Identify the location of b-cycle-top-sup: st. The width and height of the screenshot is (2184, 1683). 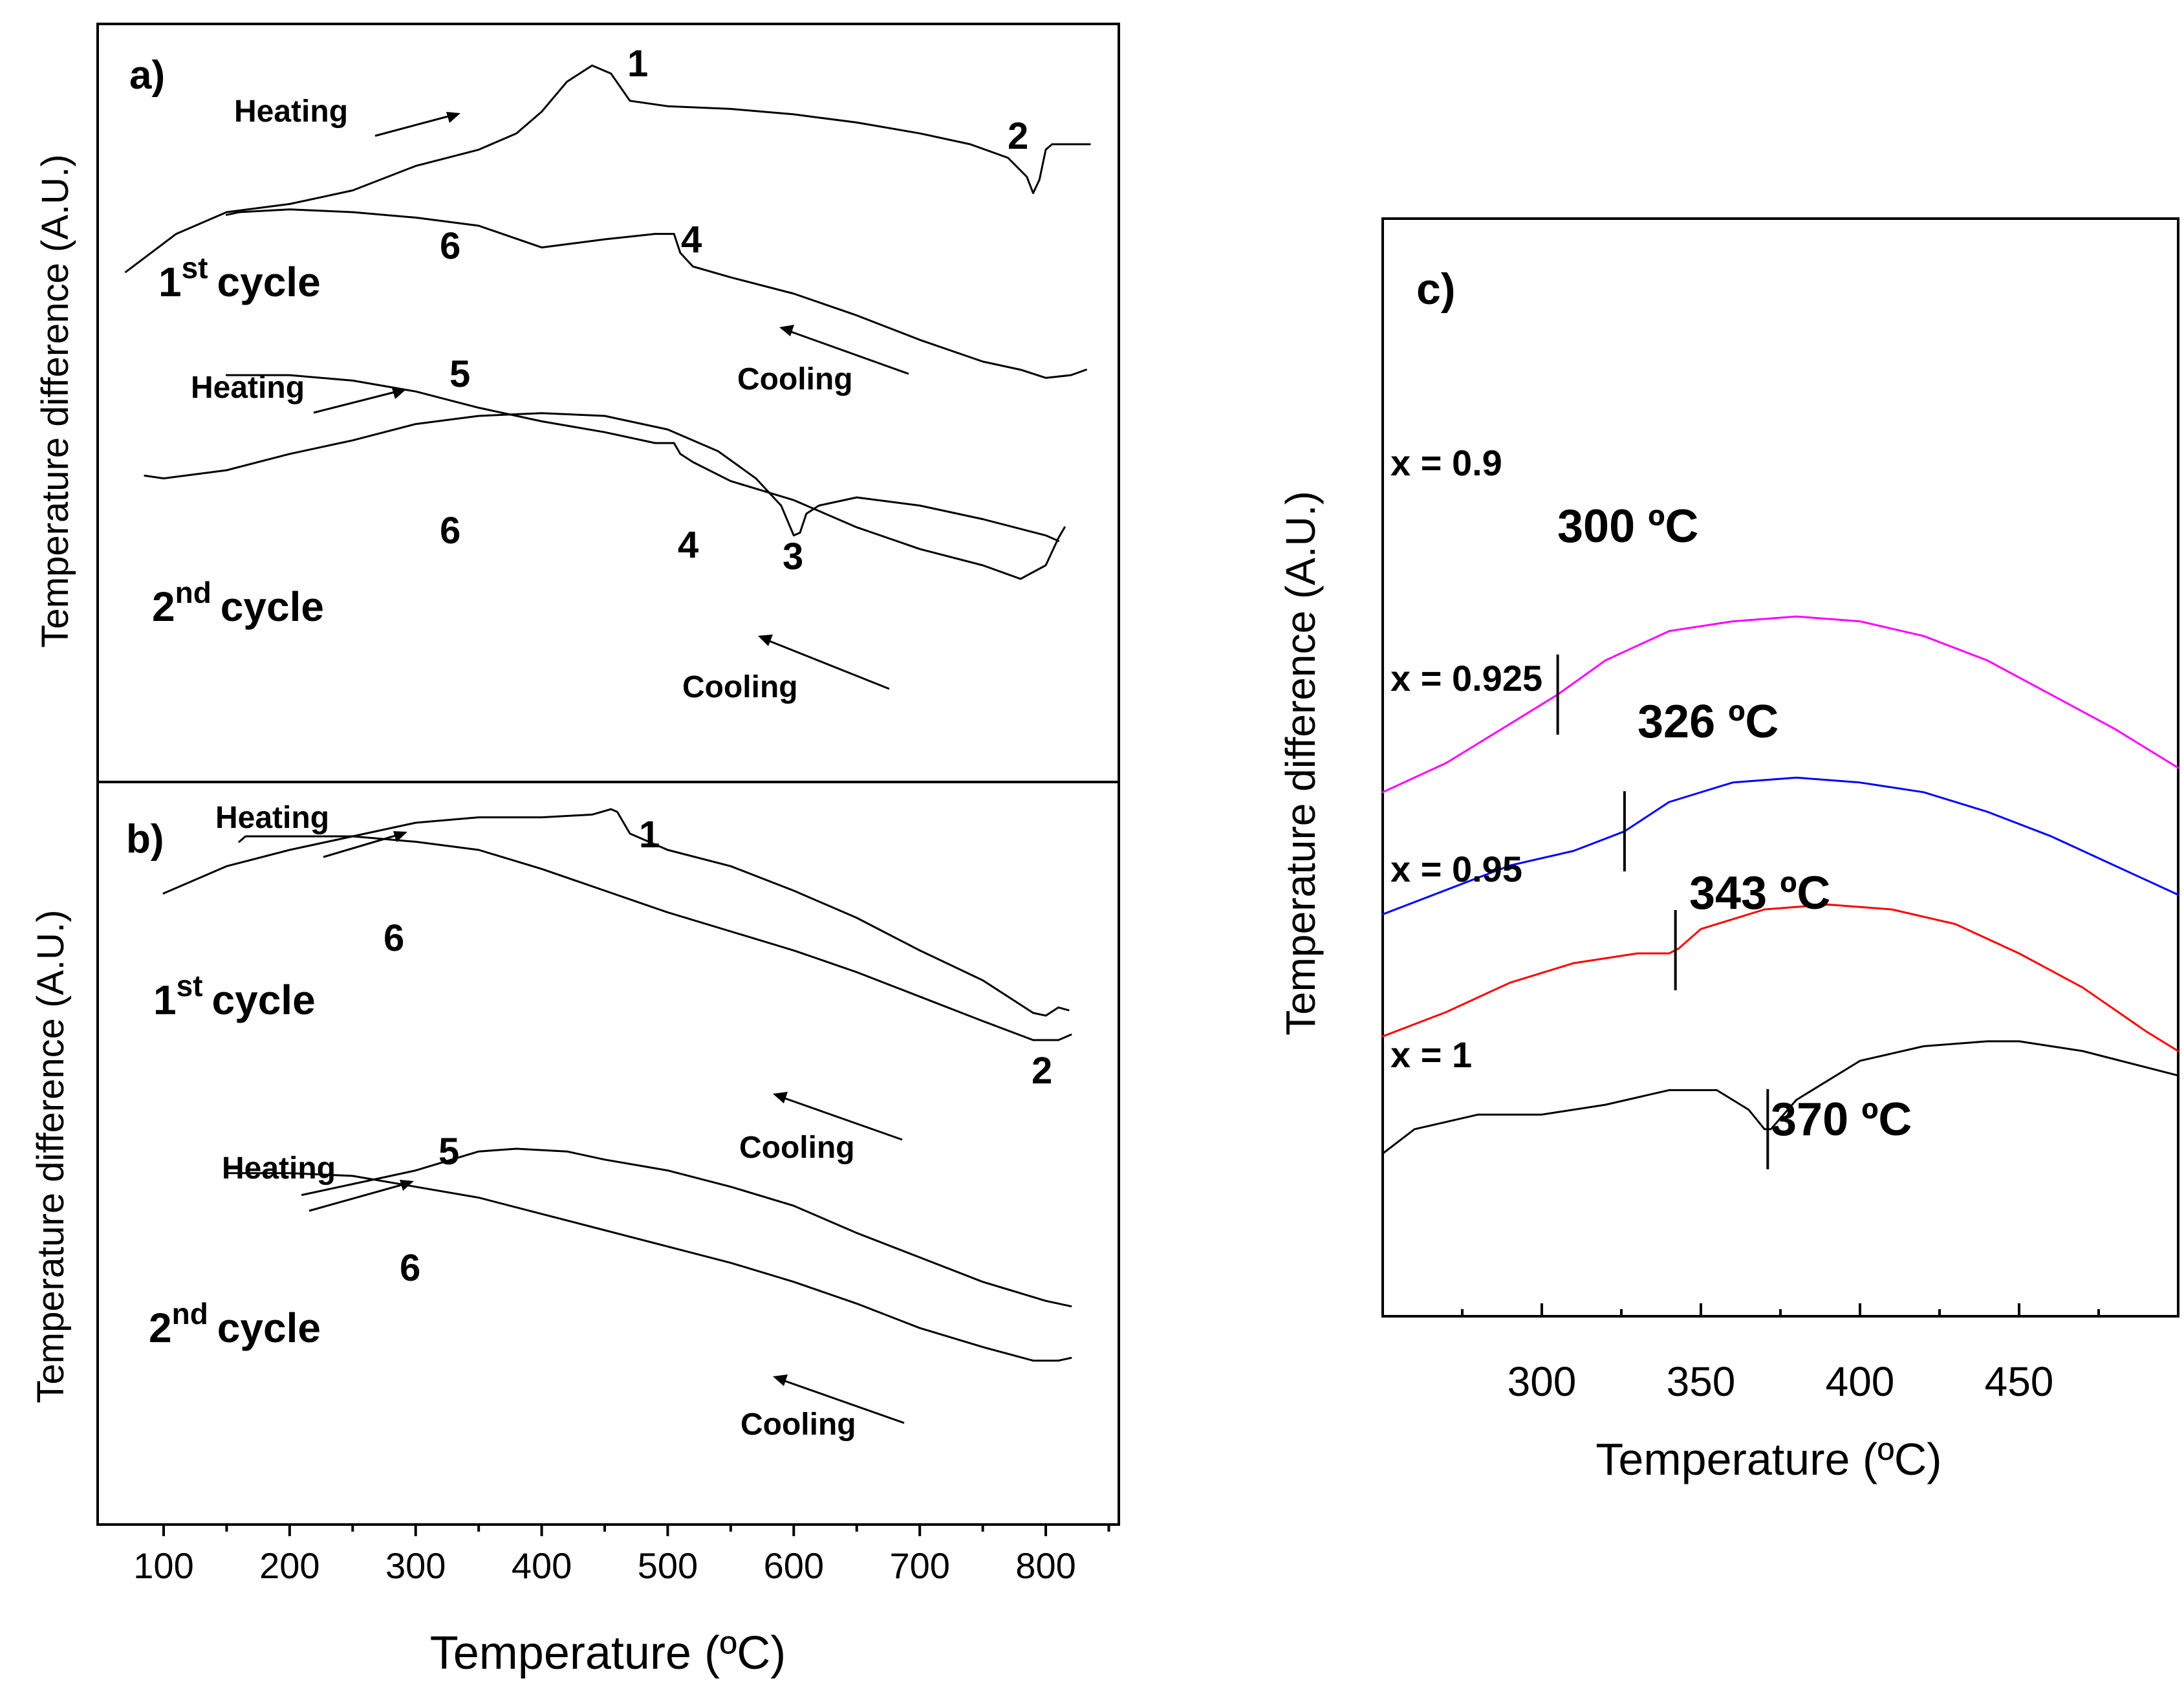
(190, 986).